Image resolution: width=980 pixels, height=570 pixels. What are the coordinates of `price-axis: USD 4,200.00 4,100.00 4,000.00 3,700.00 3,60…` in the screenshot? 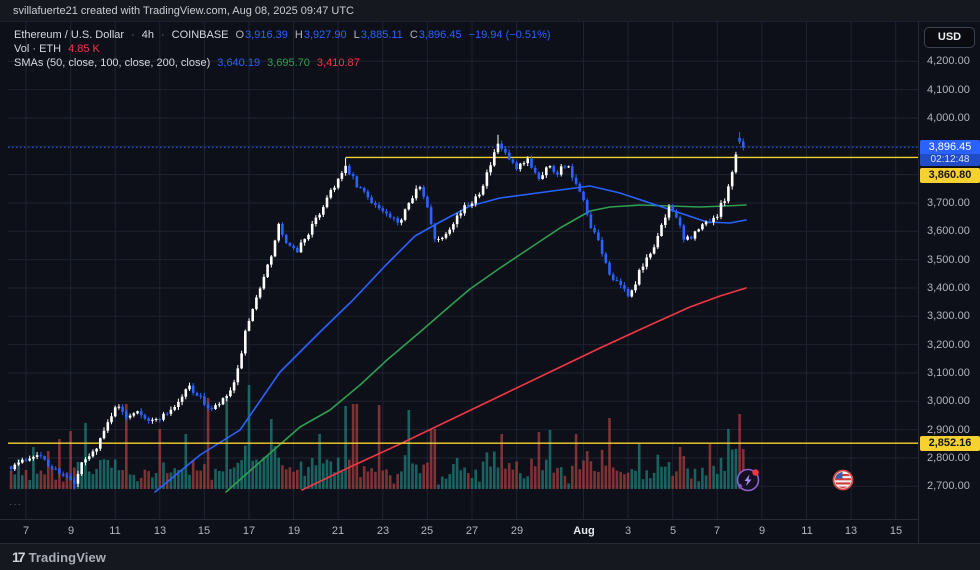 It's located at (949, 282).